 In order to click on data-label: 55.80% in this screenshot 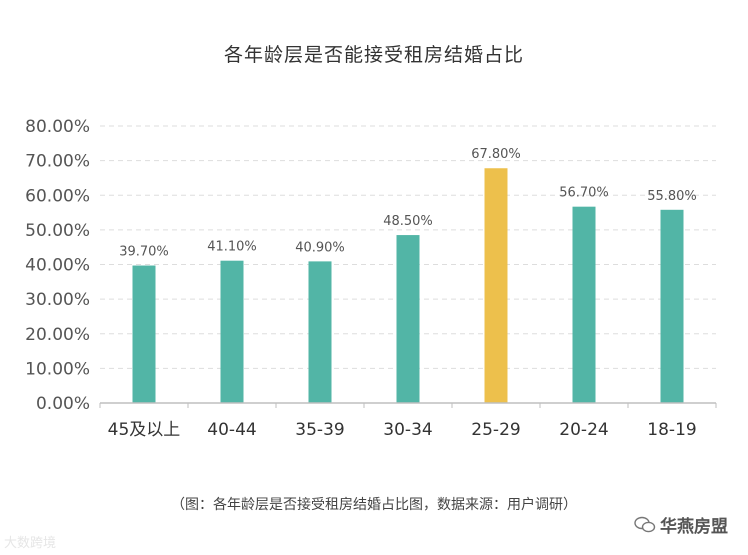, I will do `click(672, 196)`.